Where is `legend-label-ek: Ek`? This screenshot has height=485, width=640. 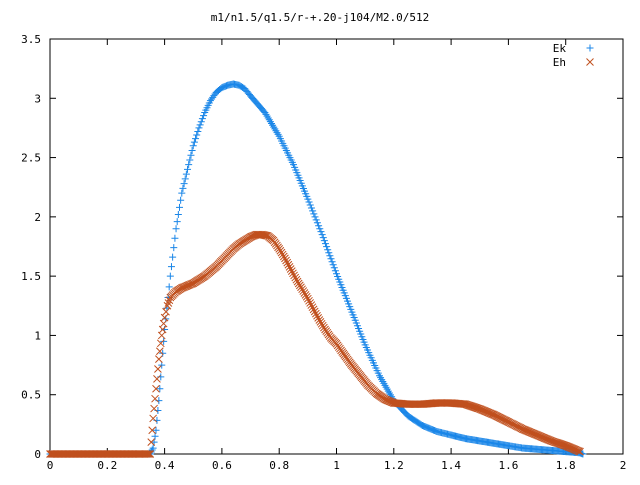 legend-label-ek: Ek is located at coordinates (560, 48).